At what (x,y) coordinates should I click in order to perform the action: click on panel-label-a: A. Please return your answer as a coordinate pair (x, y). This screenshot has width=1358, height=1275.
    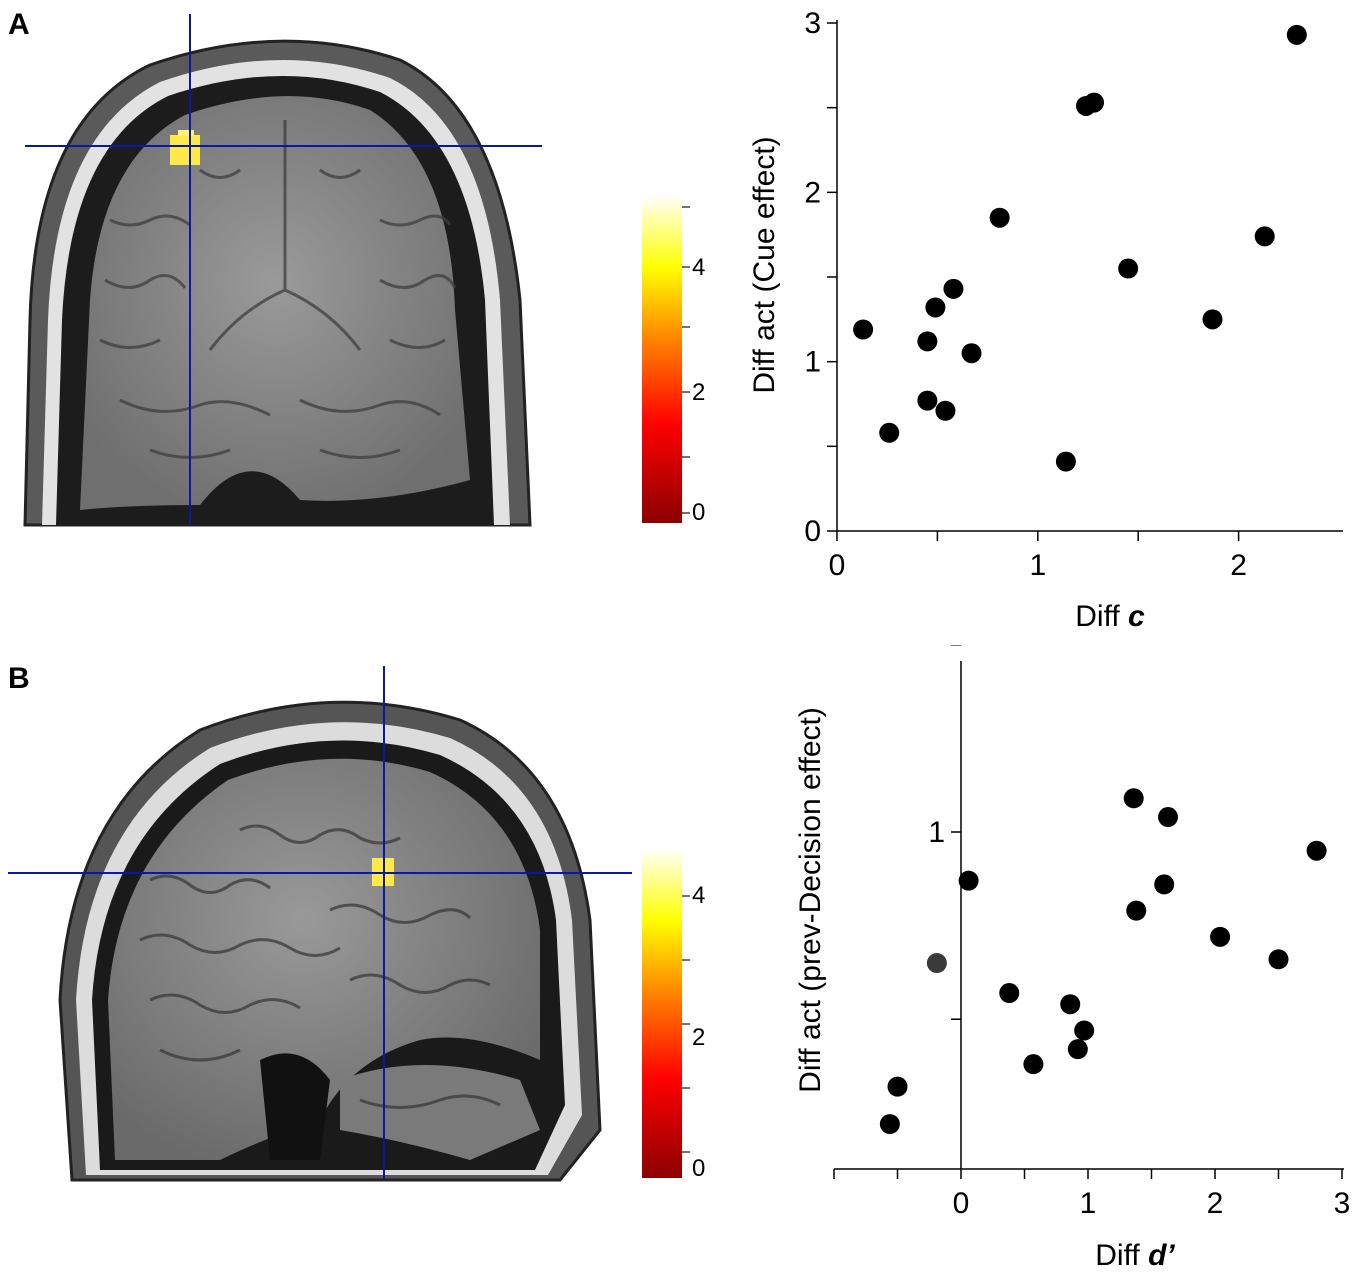
    Looking at the image, I should click on (19, 24).